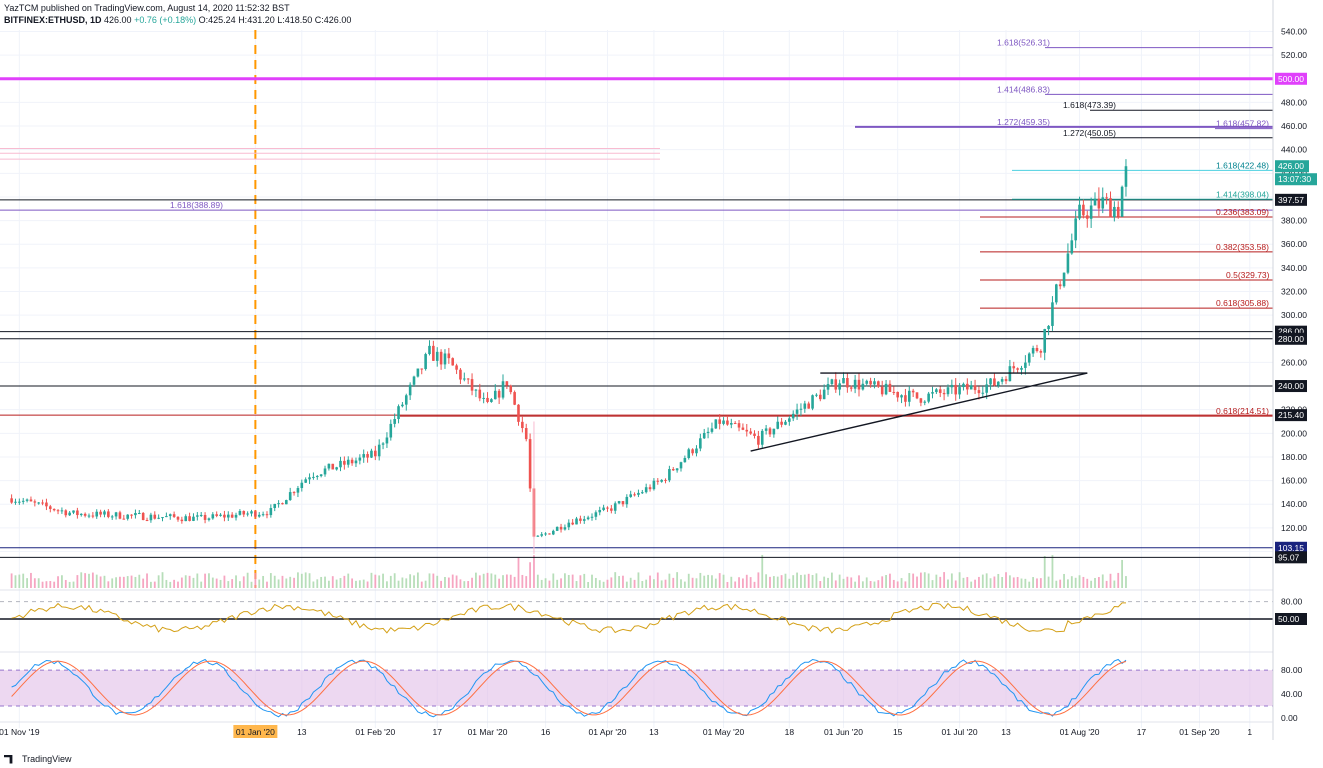 The height and width of the screenshot is (768, 1323). I want to click on x-tick-label: 13, so click(302, 732).